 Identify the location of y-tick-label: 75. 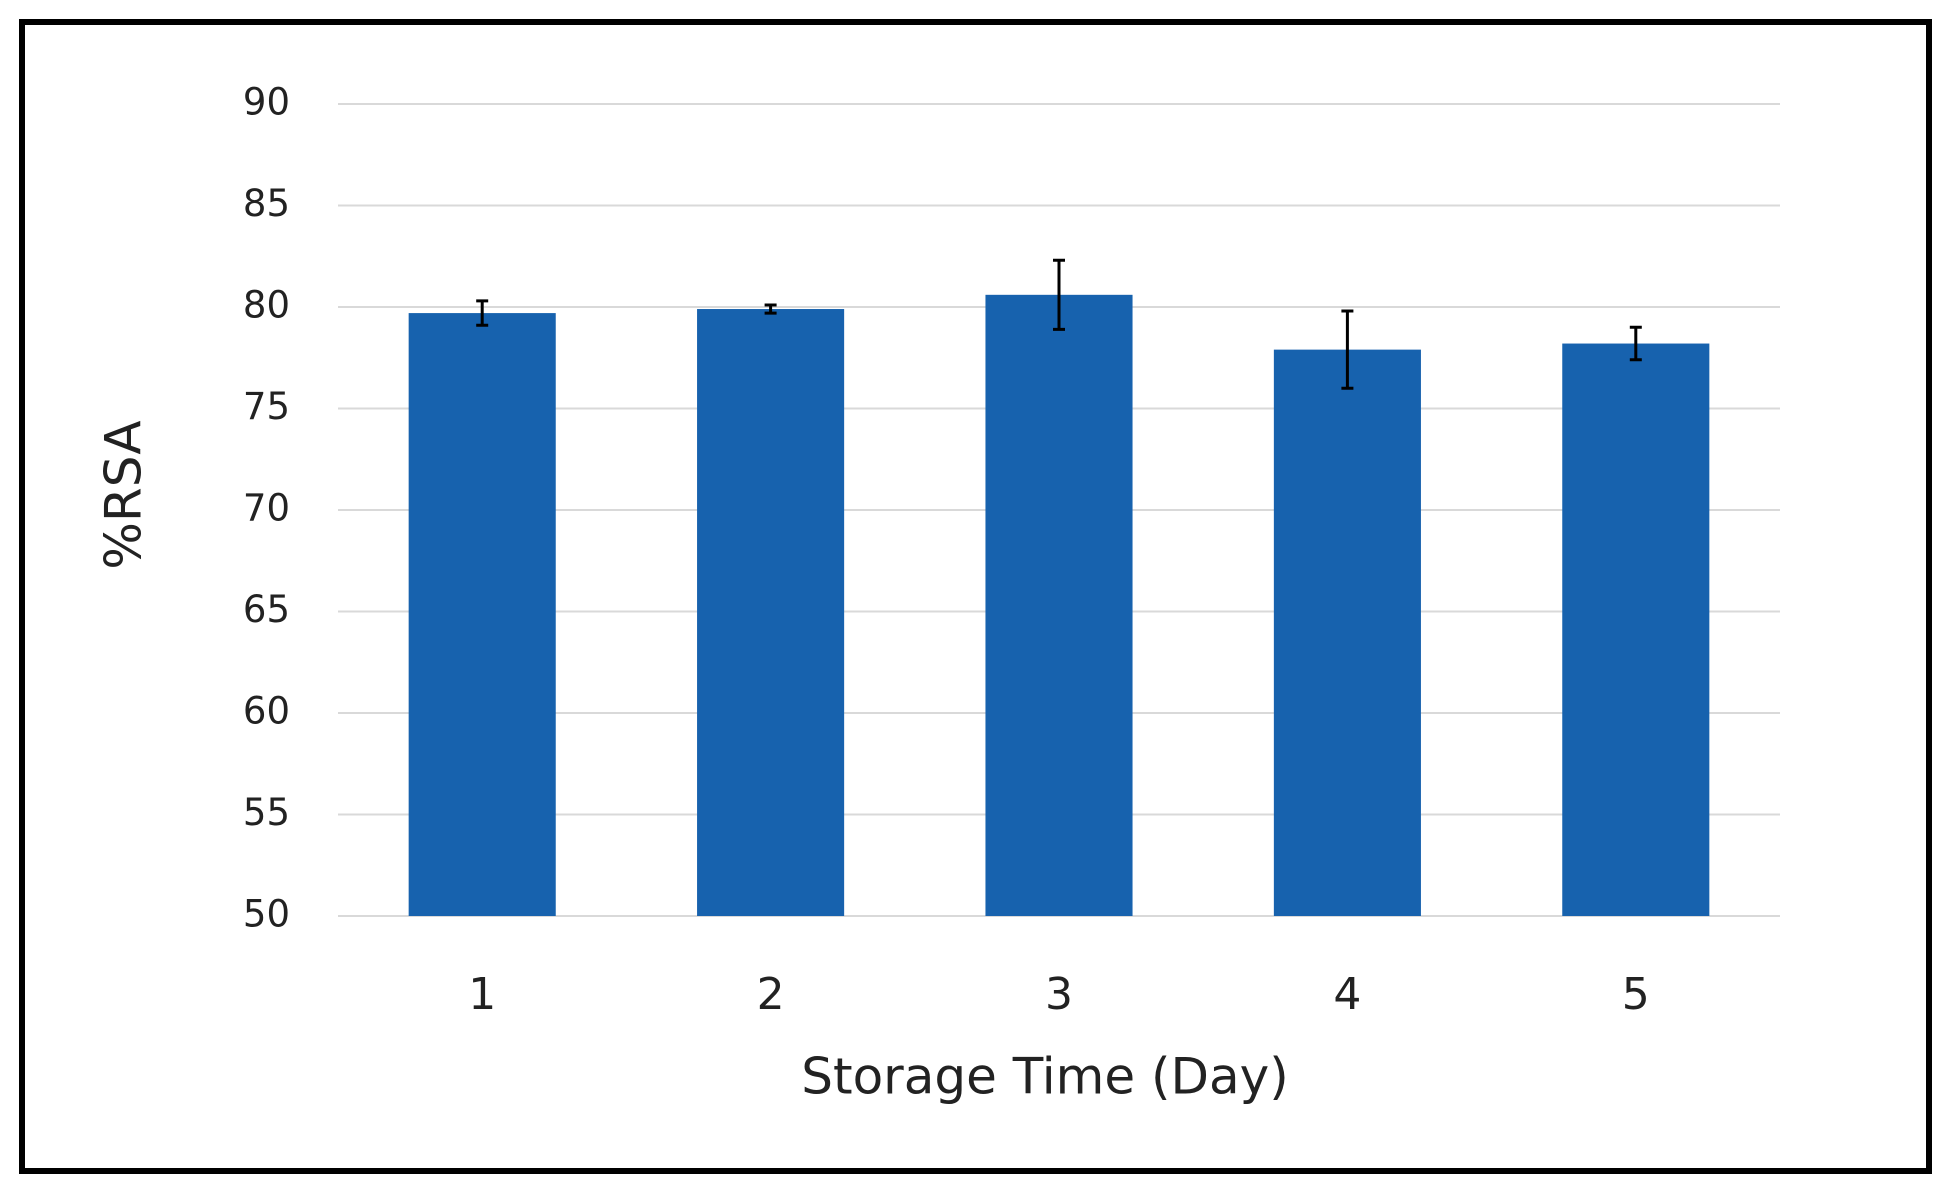
(266, 406).